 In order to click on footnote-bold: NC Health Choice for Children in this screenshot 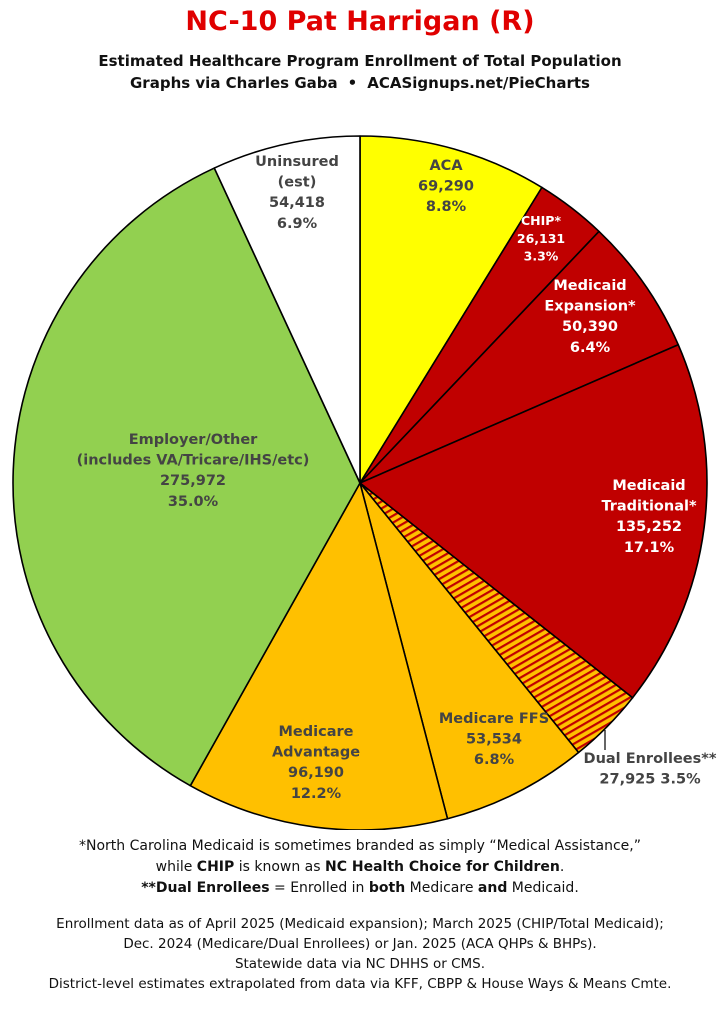, I will do `click(442, 867)`.